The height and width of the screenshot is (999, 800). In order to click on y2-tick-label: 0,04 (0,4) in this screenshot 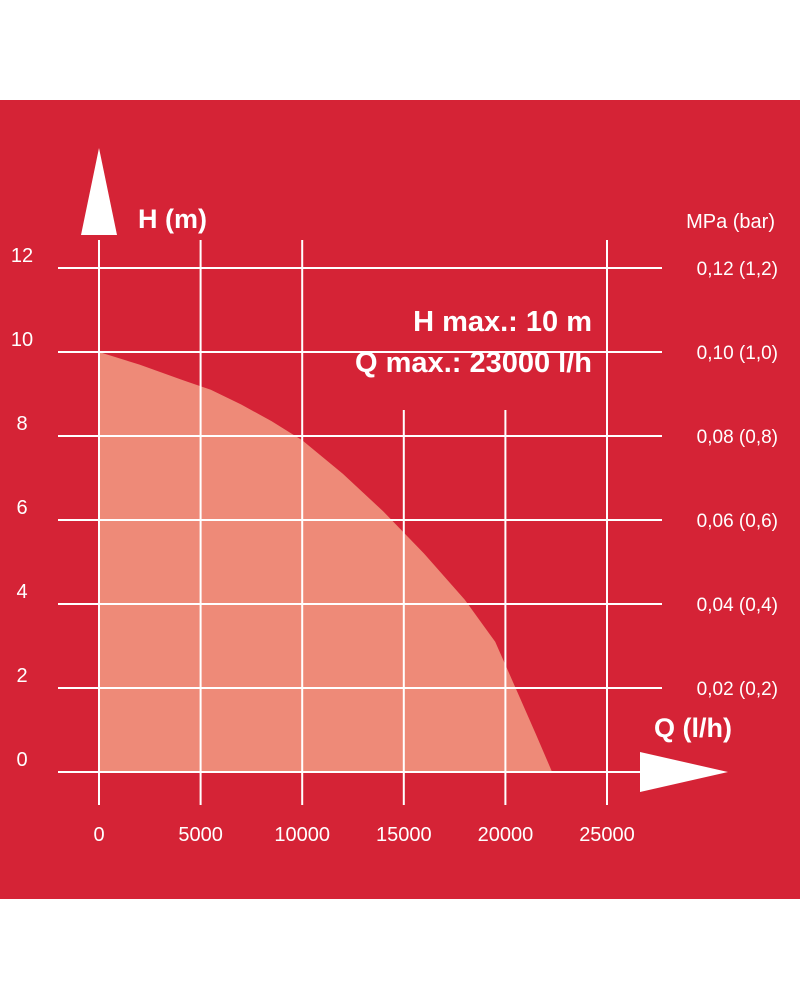, I will do `click(737, 605)`.